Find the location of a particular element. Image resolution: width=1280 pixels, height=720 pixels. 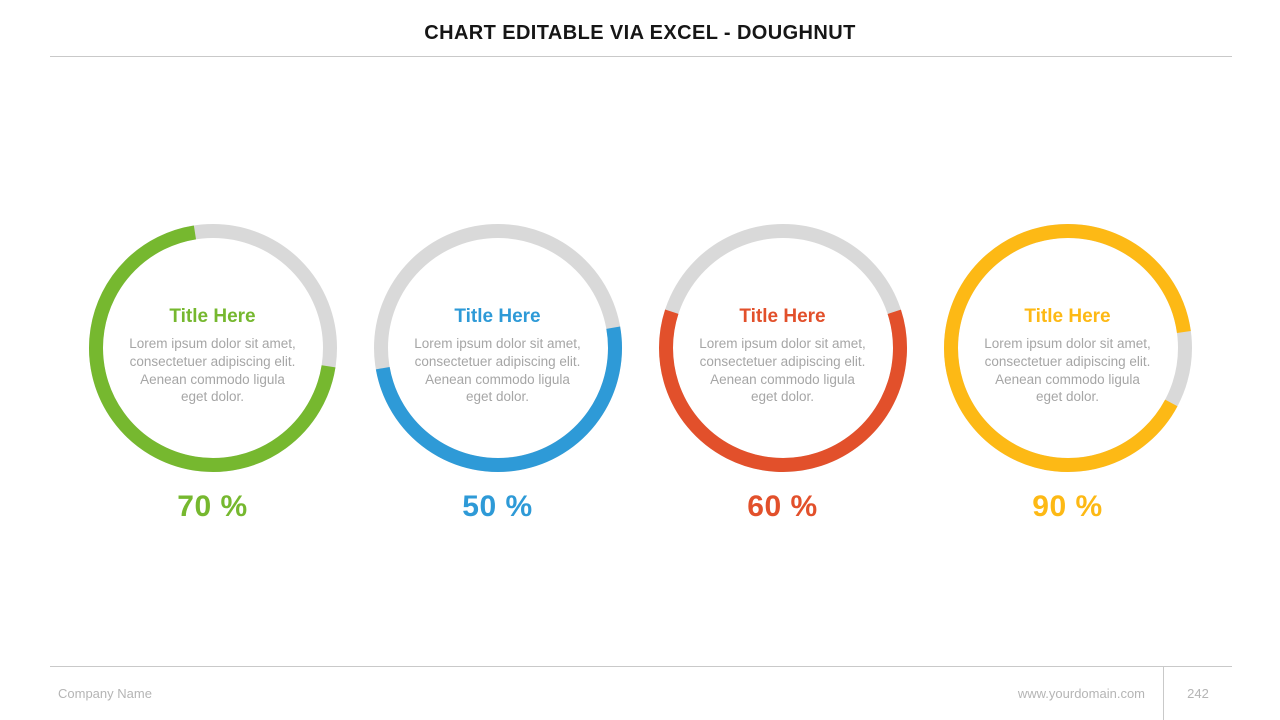

page-number: 242 is located at coordinates (1198, 693).